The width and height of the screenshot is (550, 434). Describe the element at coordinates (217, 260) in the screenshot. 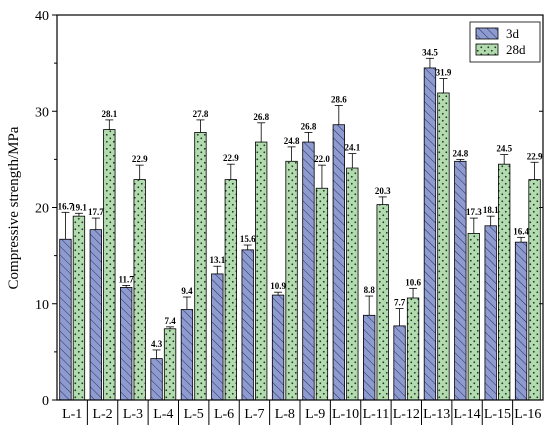

I see `data-label-3d: 13.1` at that location.